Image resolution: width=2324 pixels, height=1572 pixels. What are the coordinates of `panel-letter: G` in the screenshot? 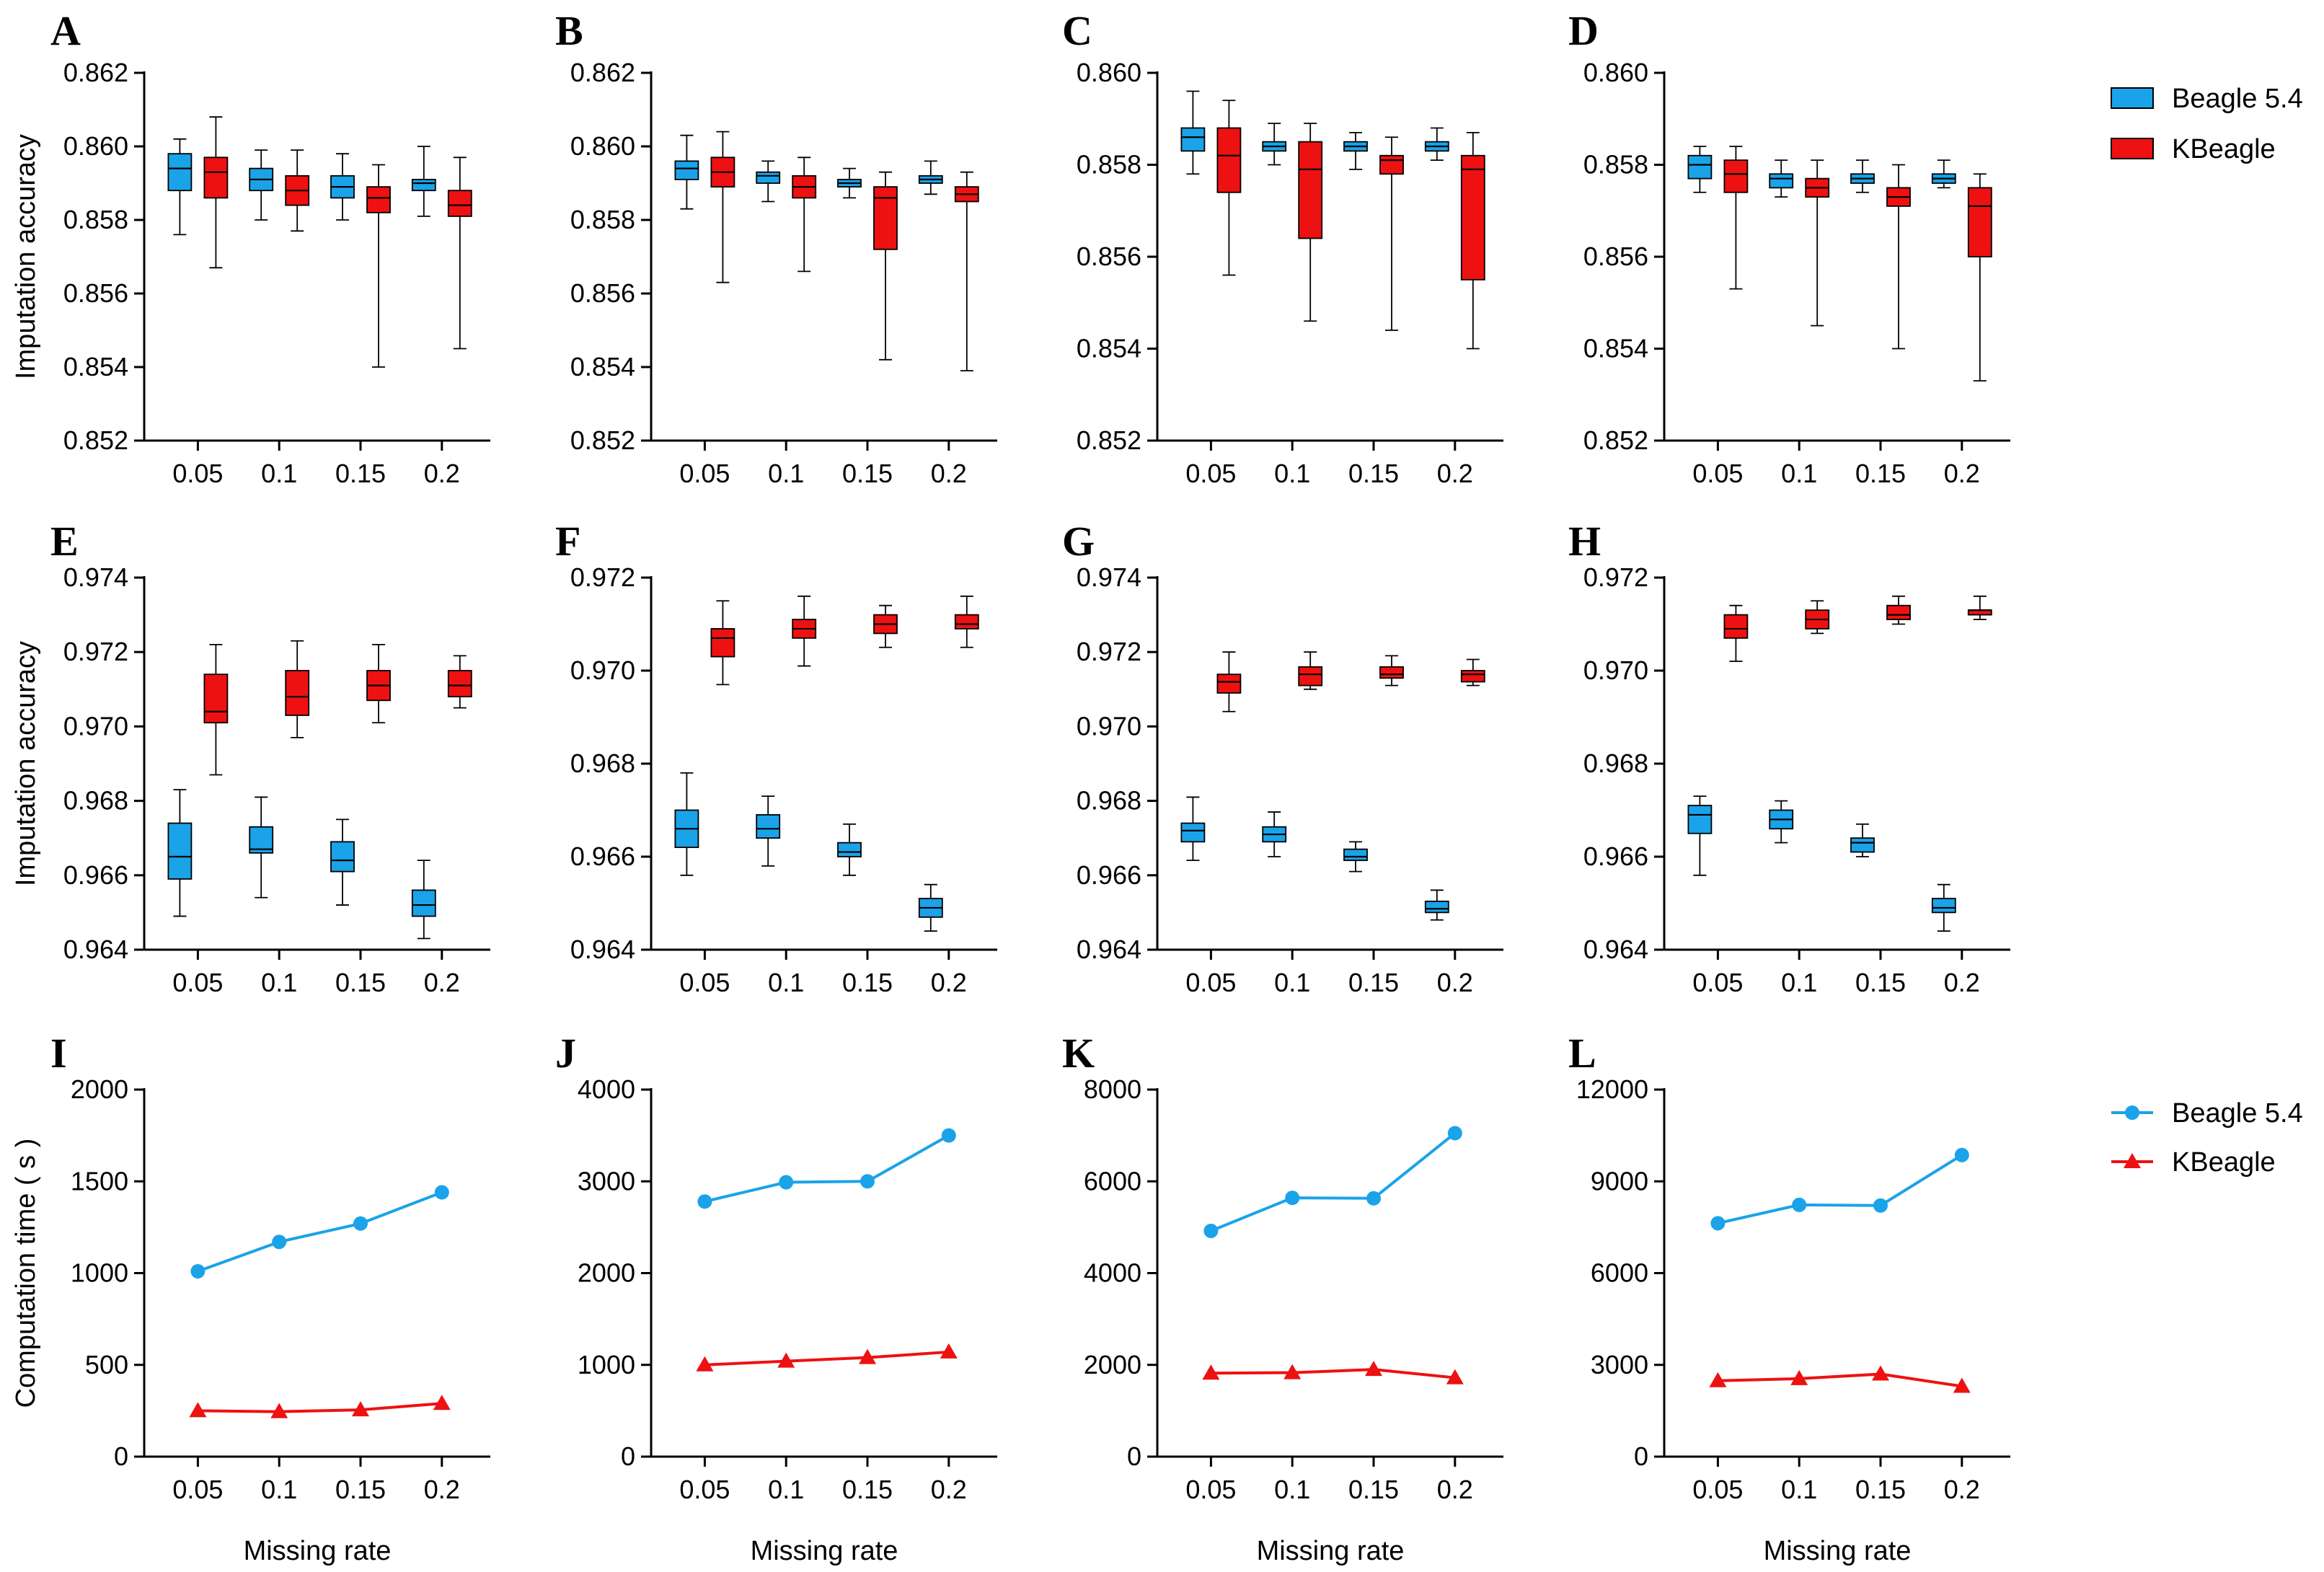 It's located at (1078, 541).